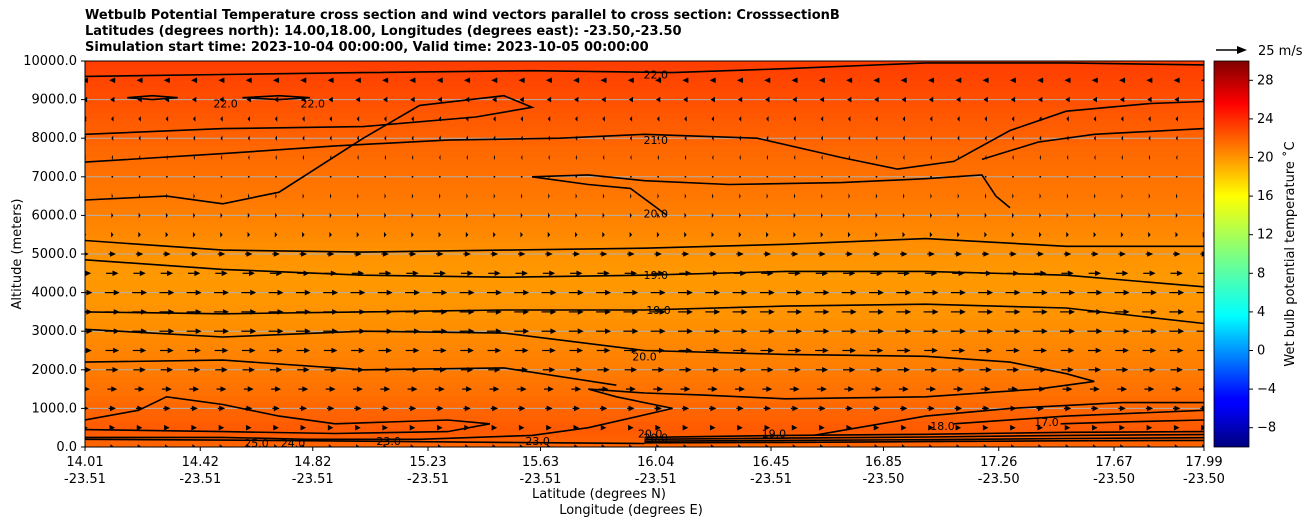  I want to click on colorbar-tick-label: 8, so click(1261, 273).